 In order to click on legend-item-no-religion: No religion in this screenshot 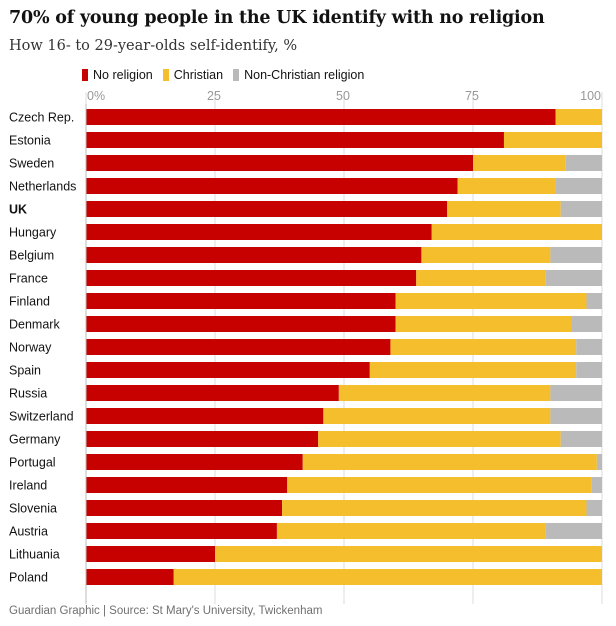, I will do `click(117, 75)`.